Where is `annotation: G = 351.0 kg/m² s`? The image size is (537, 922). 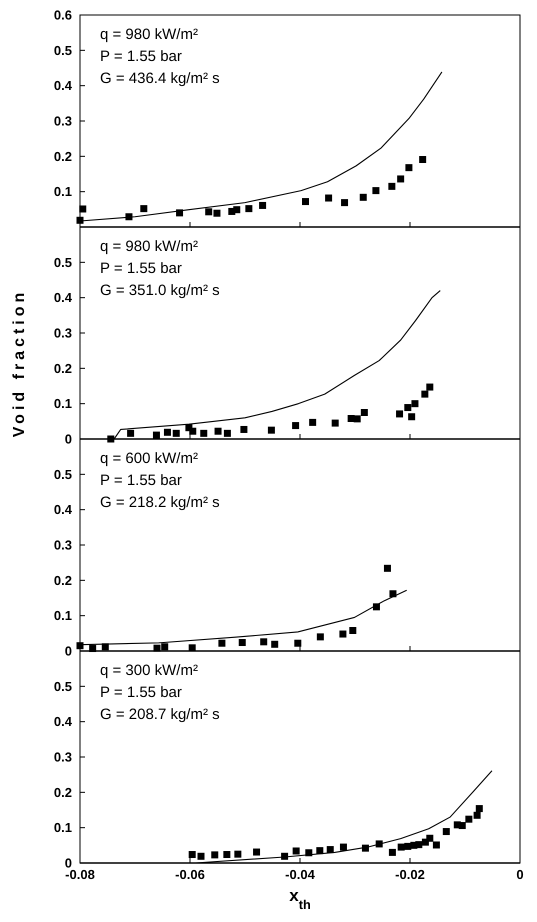
annotation: G = 351.0 kg/m² s is located at coordinates (160, 290).